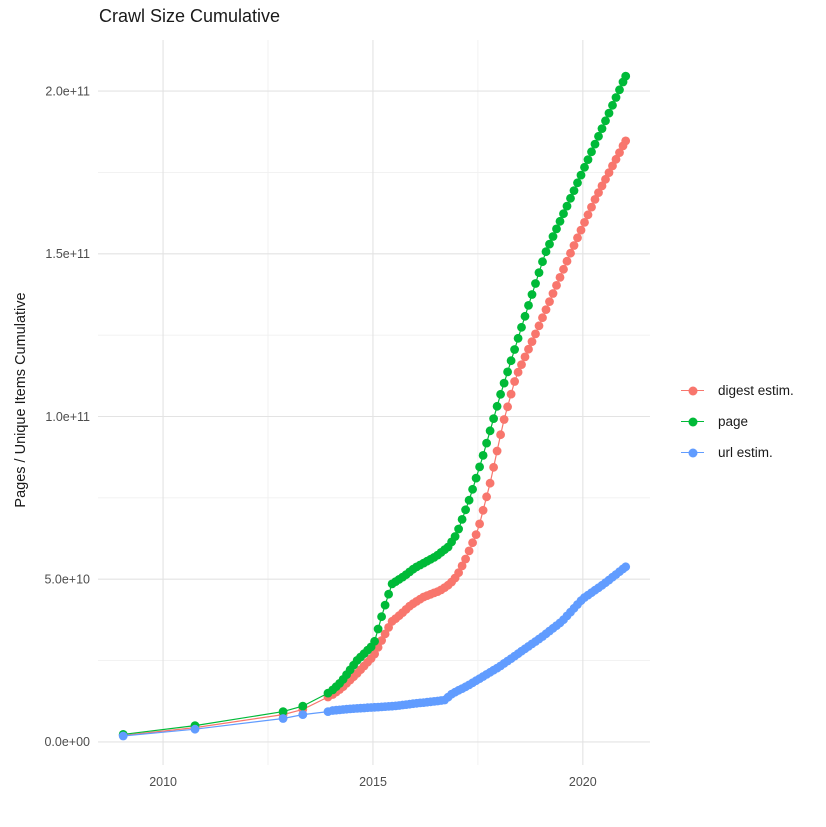 The height and width of the screenshot is (827, 826). Describe the element at coordinates (583, 782) in the screenshot. I see `x-tick-label: 2020` at that location.